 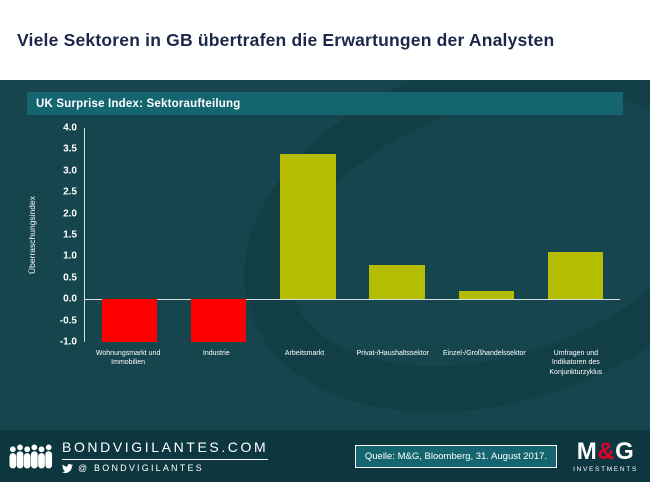 I want to click on y-tick-label: 3.0, so click(x=70, y=171).